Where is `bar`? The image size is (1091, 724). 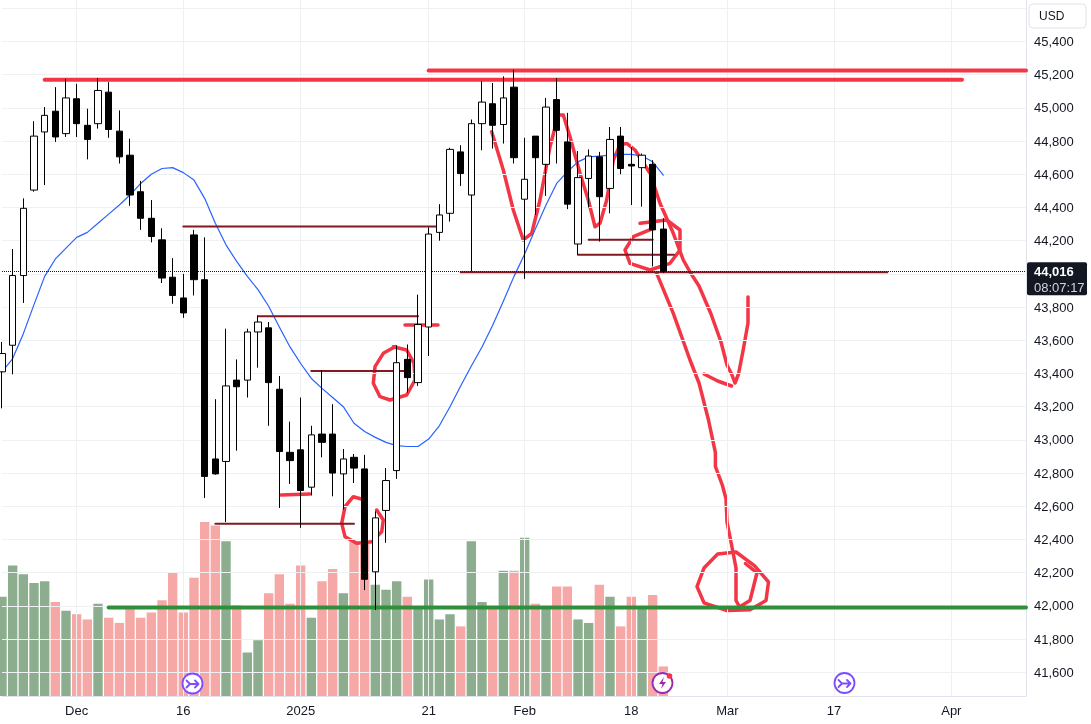
bar is located at coordinates (55, 649).